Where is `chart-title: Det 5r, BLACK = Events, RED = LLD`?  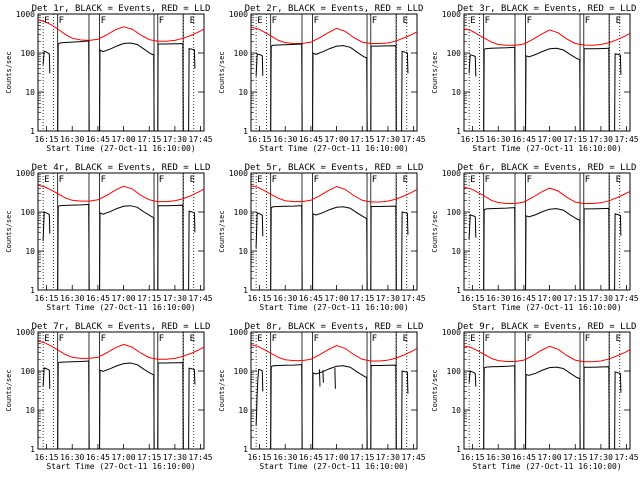
chart-title: Det 5r, BLACK = Events, RED = LLD is located at coordinates (334, 168).